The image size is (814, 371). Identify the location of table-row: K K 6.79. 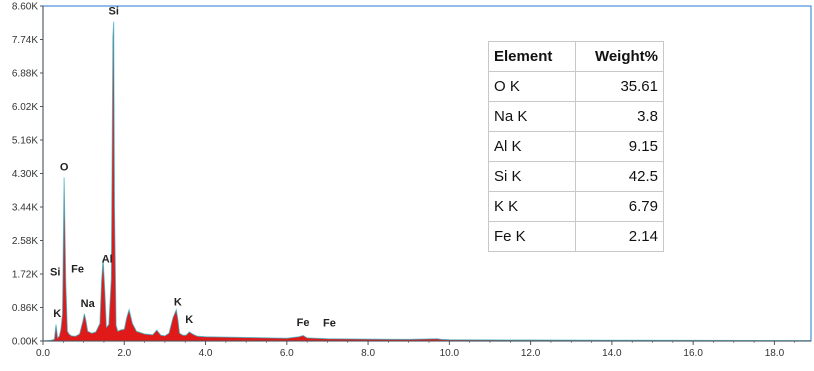
(576, 206).